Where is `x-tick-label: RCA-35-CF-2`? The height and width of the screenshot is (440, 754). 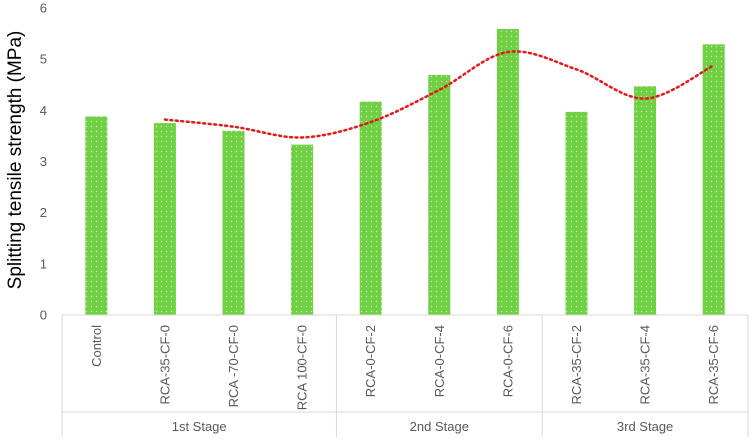 x-tick-label: RCA-35-CF-2 is located at coordinates (576, 364).